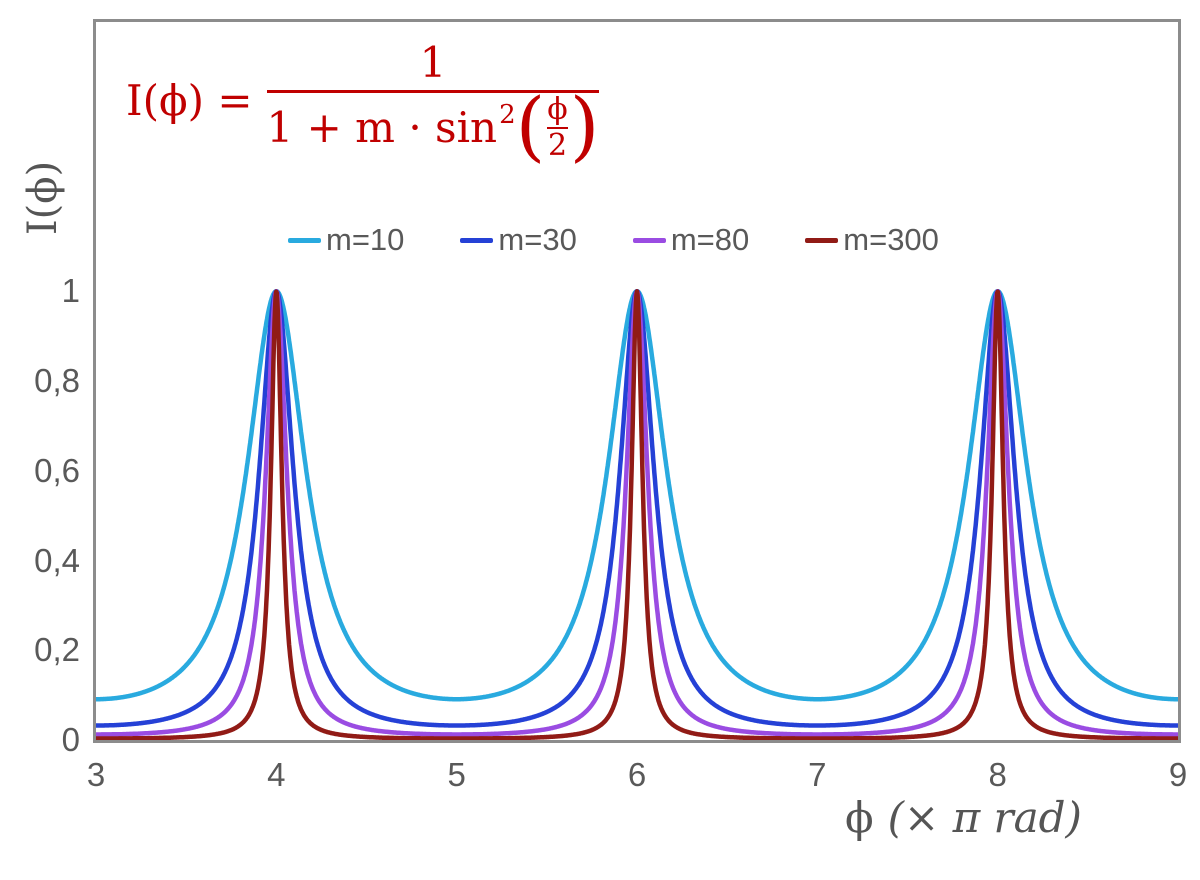 Image resolution: width=1200 pixels, height=880 pixels. Describe the element at coordinates (997, 774) in the screenshot. I see `x-tick-label-8: 8` at that location.